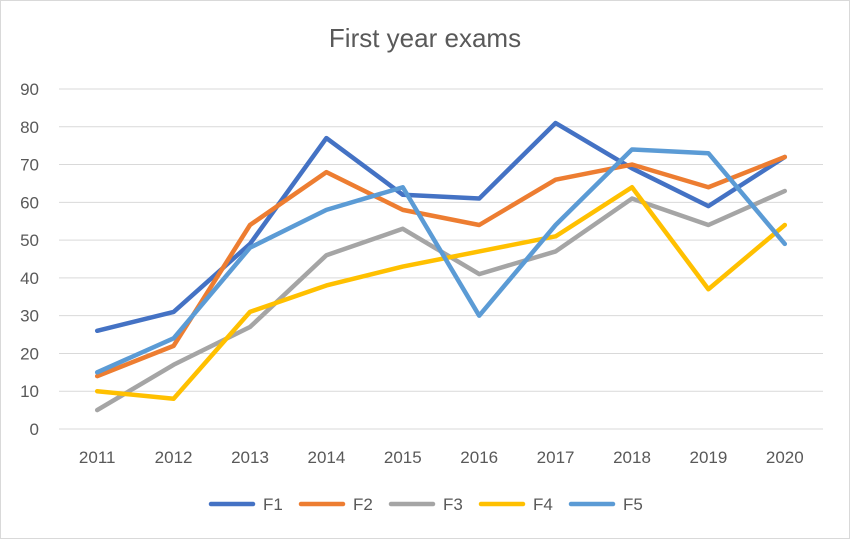 Image resolution: width=850 pixels, height=539 pixels. Describe the element at coordinates (29, 259) in the screenshot. I see `y-axis-tick-labels: 0 10 20 30 40 50 60 70 80 90` at that location.